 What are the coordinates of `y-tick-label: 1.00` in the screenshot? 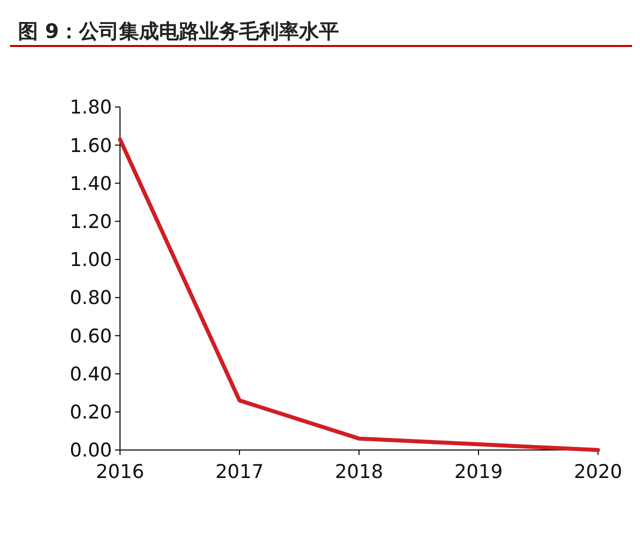 It's located at (91, 260).